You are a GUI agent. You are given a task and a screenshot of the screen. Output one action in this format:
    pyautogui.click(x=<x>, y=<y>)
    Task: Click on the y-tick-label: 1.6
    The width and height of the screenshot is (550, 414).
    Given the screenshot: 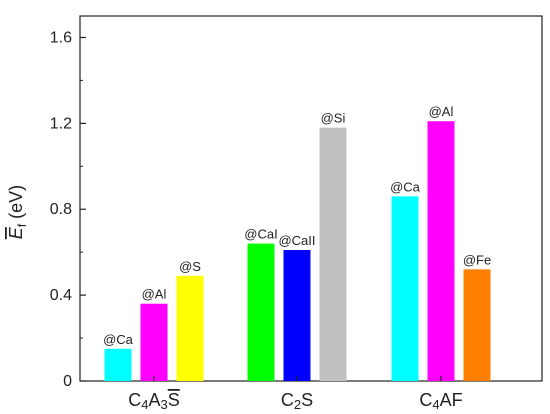 What is the action you would take?
    pyautogui.click(x=61, y=37)
    